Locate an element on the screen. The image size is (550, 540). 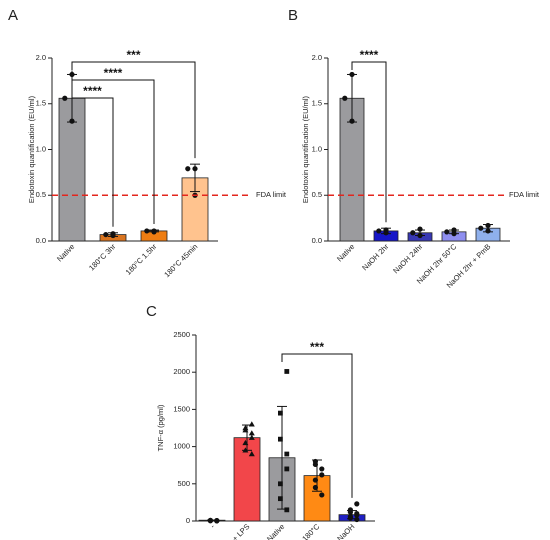
x-tick-label: NaOH 2hr is located at coordinates (375, 257).